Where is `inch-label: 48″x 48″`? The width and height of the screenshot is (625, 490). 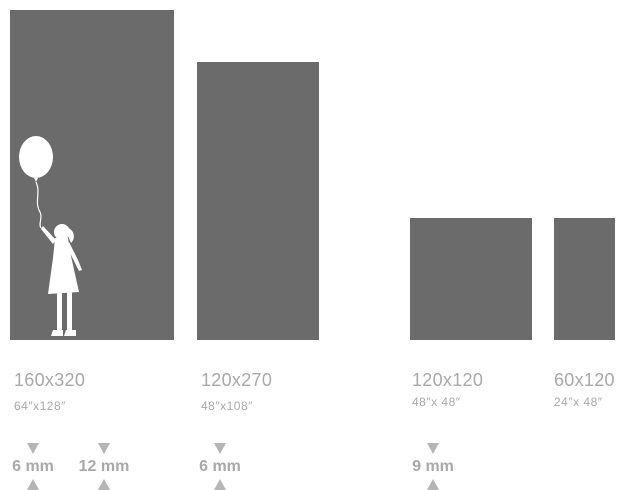
inch-label: 48″x 48″ is located at coordinates (436, 402).